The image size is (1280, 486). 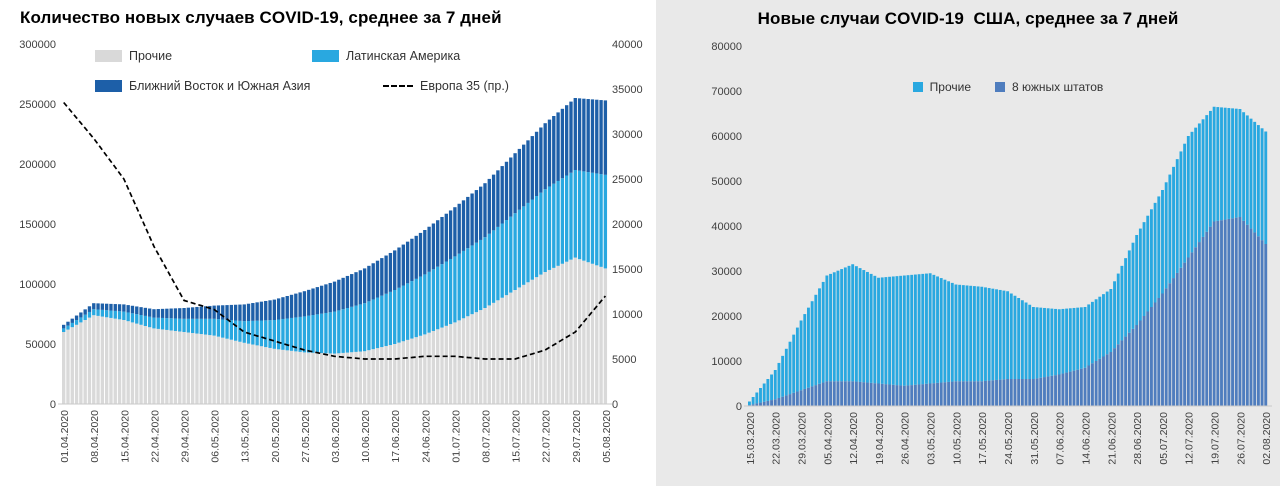 I want to click on svg-text: 22.03.2020, so click(x=777, y=438).